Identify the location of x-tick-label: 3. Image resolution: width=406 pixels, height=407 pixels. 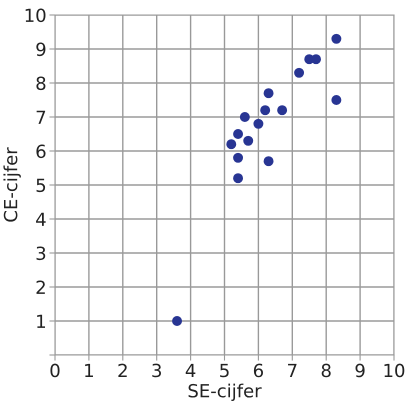
(156, 371).